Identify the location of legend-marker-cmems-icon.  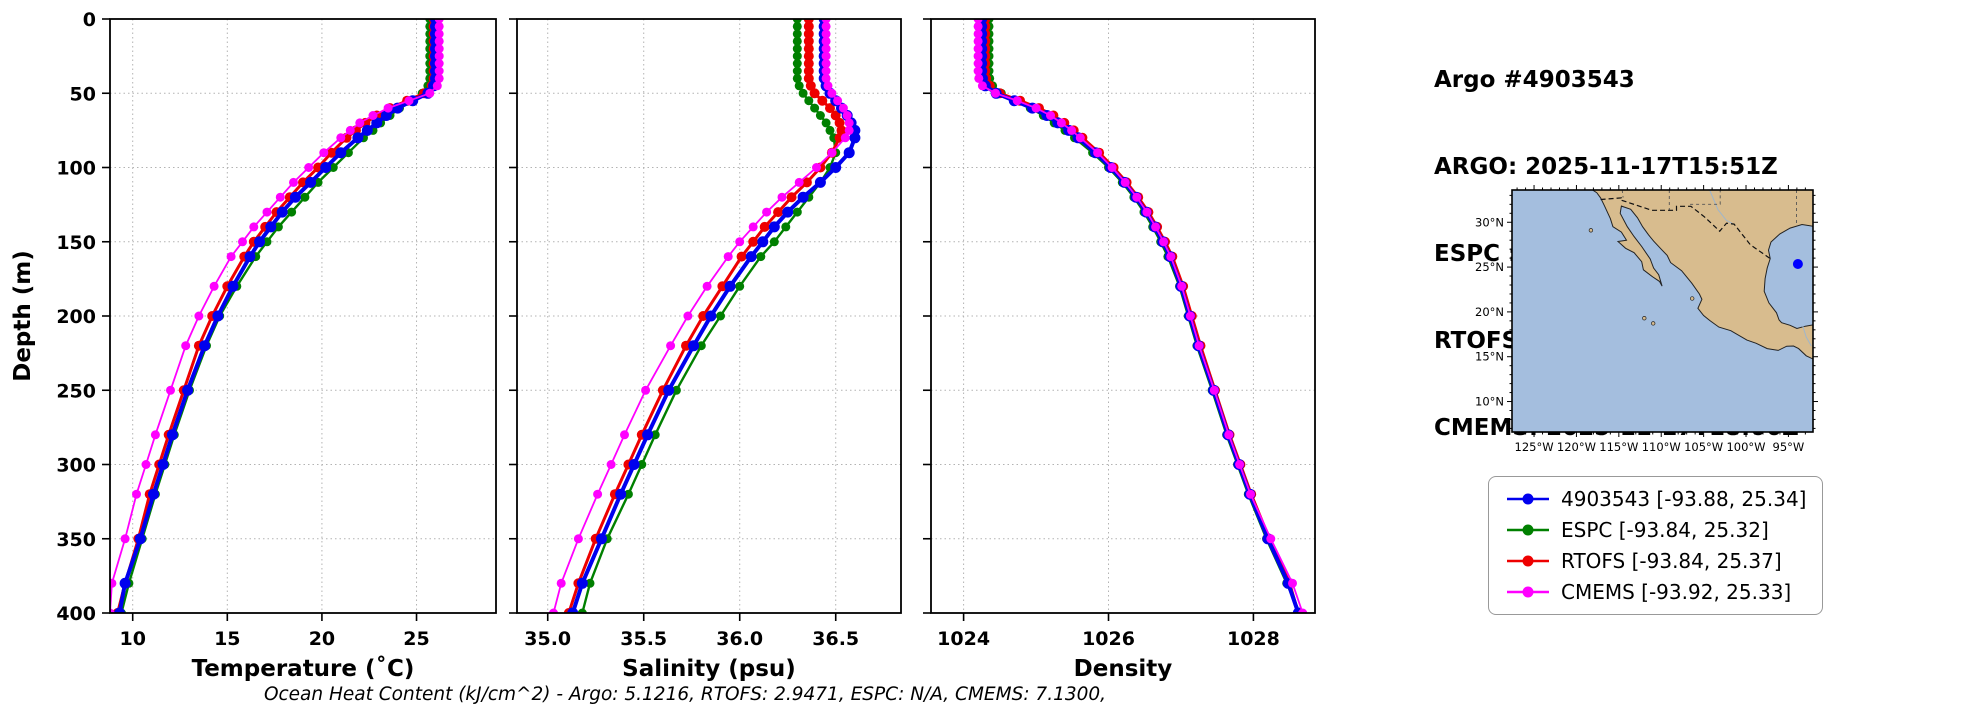
(1528, 592).